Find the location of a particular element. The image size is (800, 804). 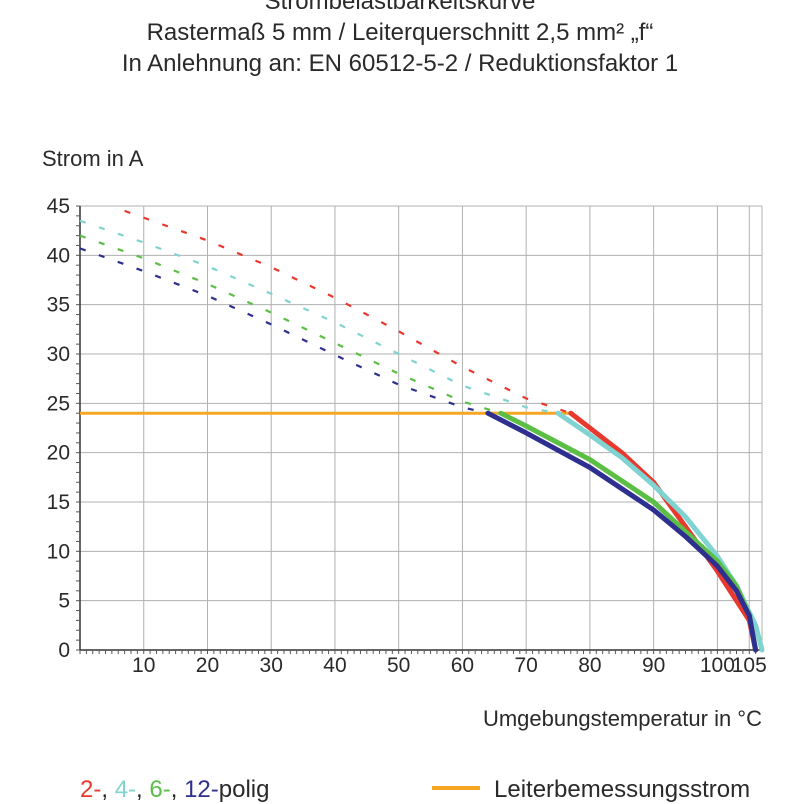

series-4-polig-solid is located at coordinates (660, 531).